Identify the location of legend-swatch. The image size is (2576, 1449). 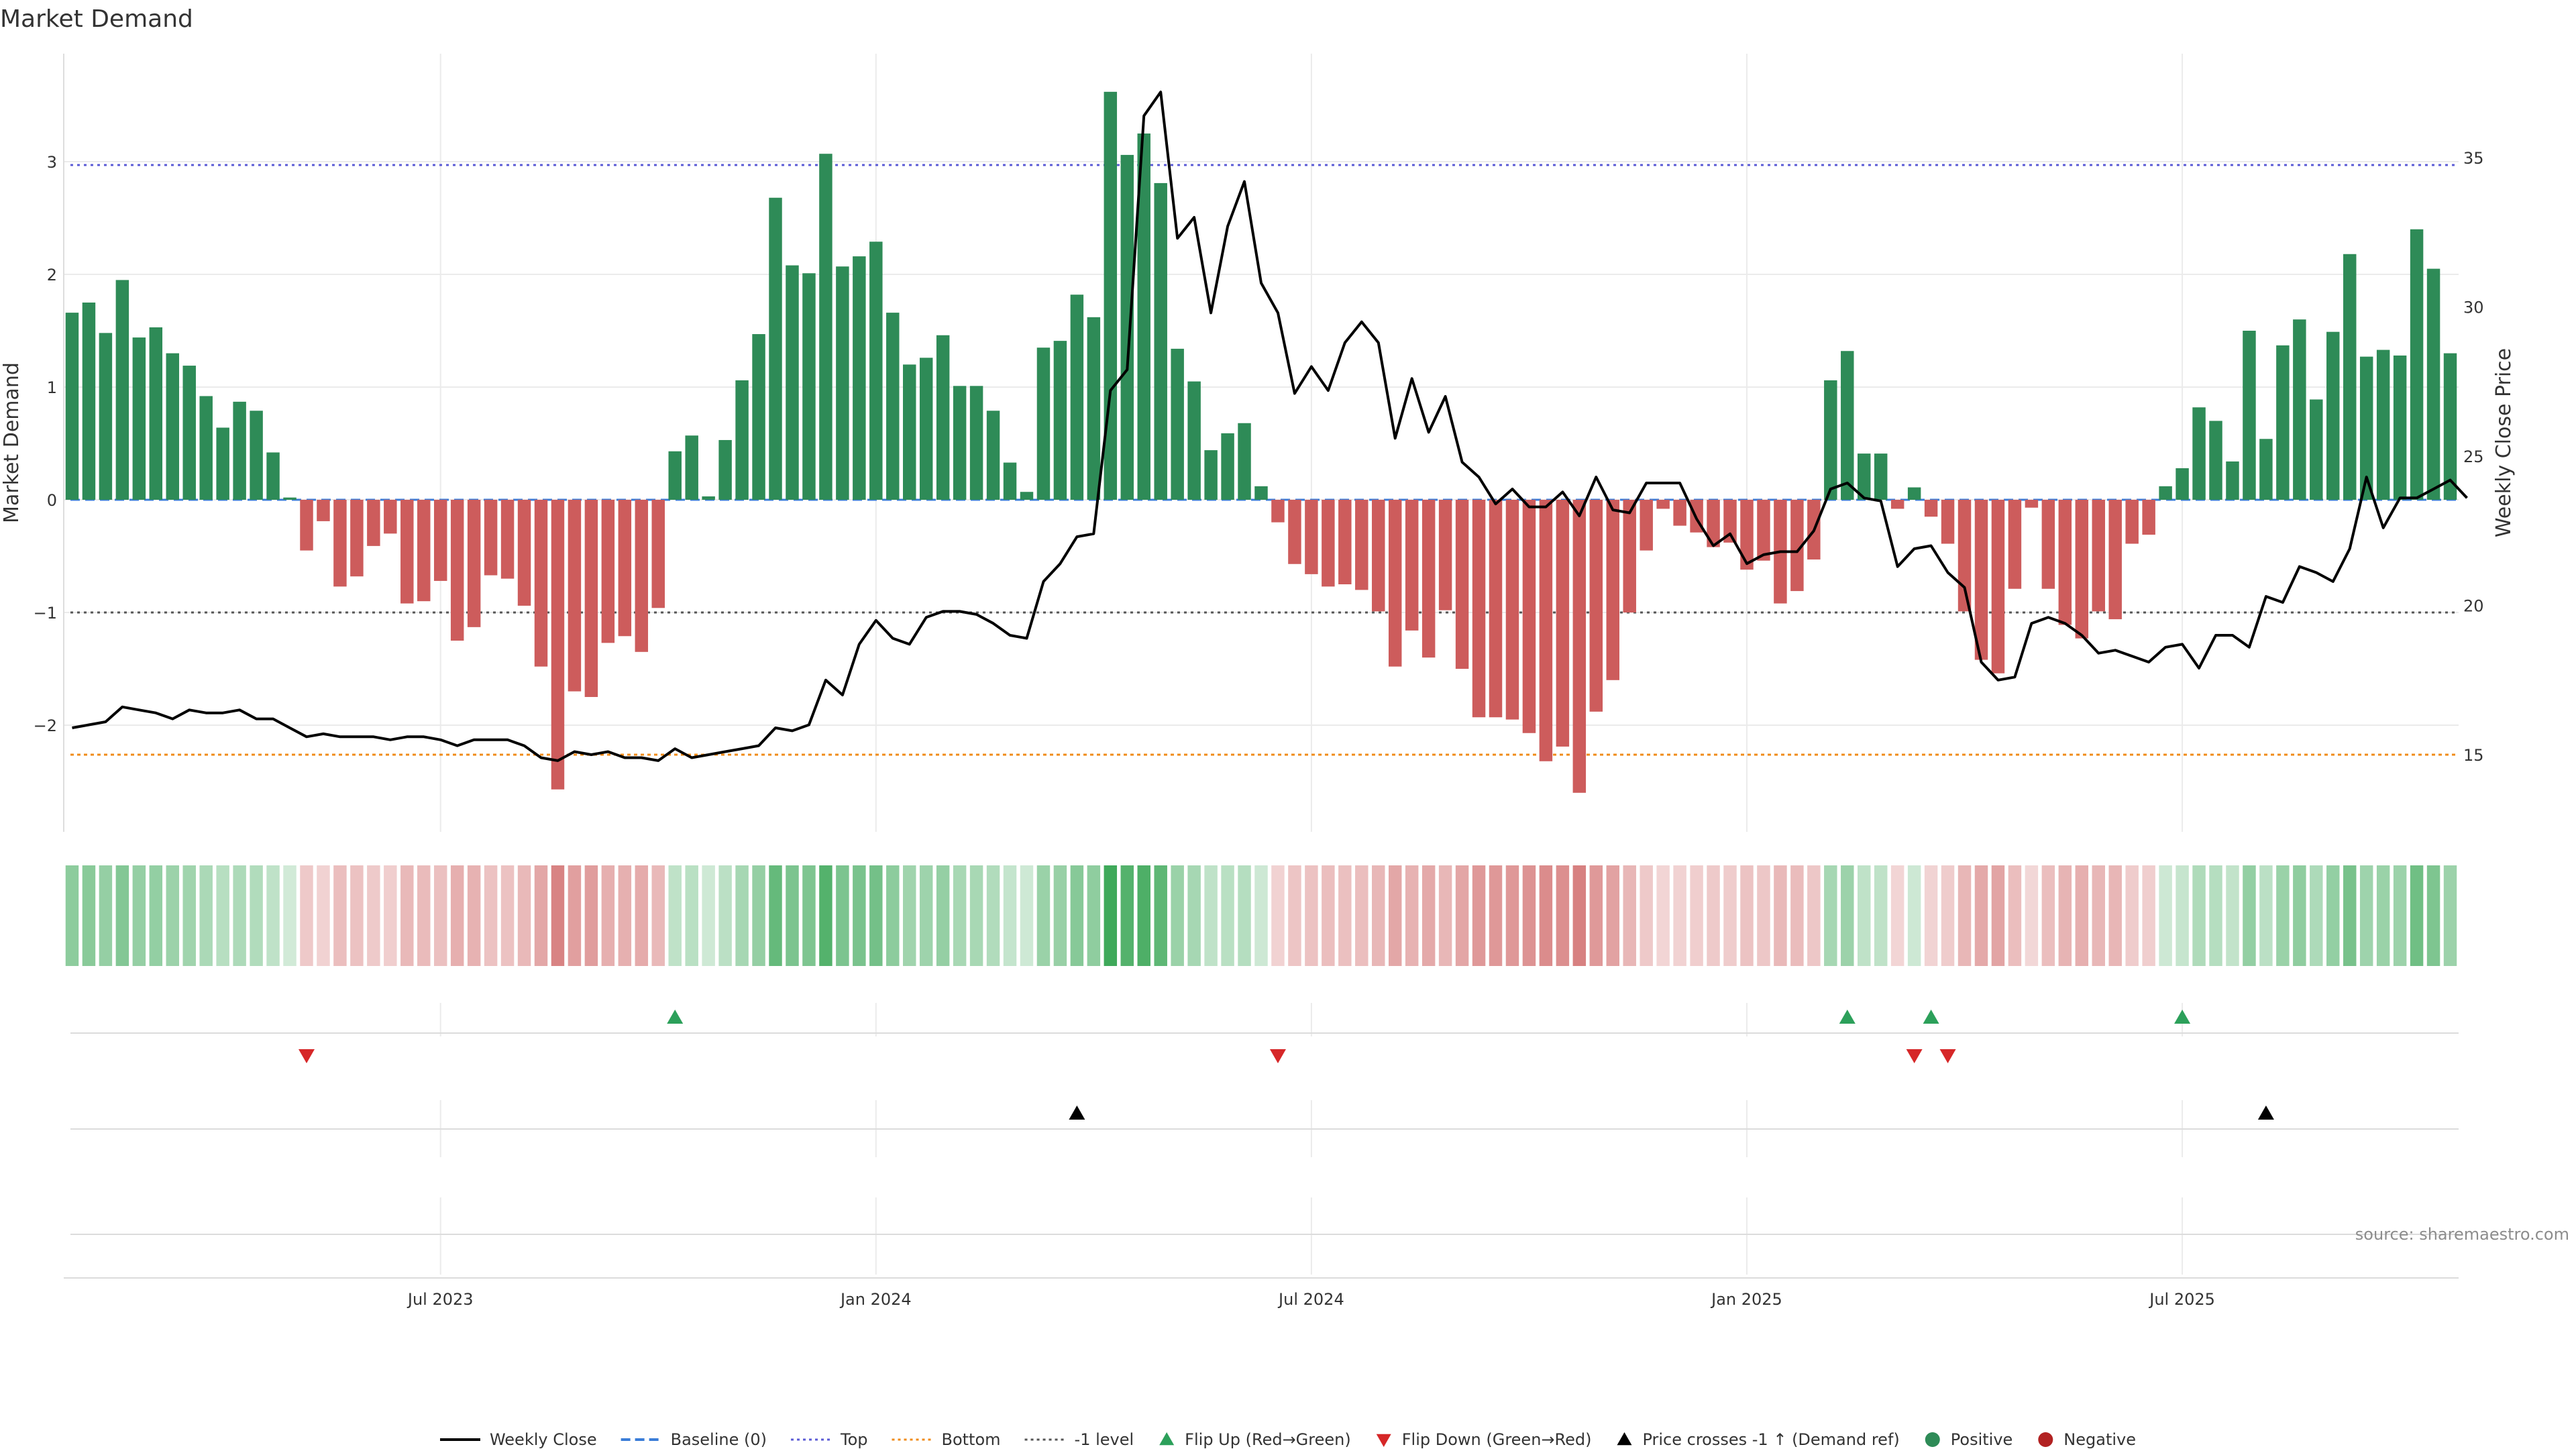
(1383, 1440).